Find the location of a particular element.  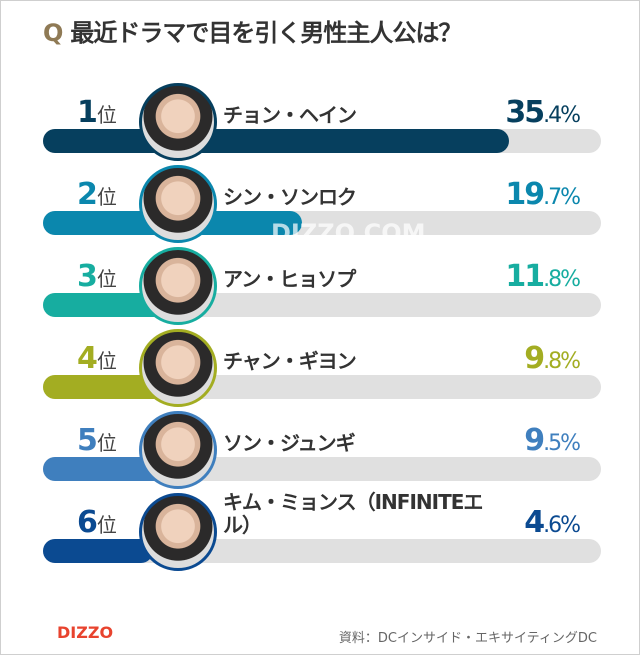

category-label: アン・ヒョソプ is located at coordinates (289, 279).